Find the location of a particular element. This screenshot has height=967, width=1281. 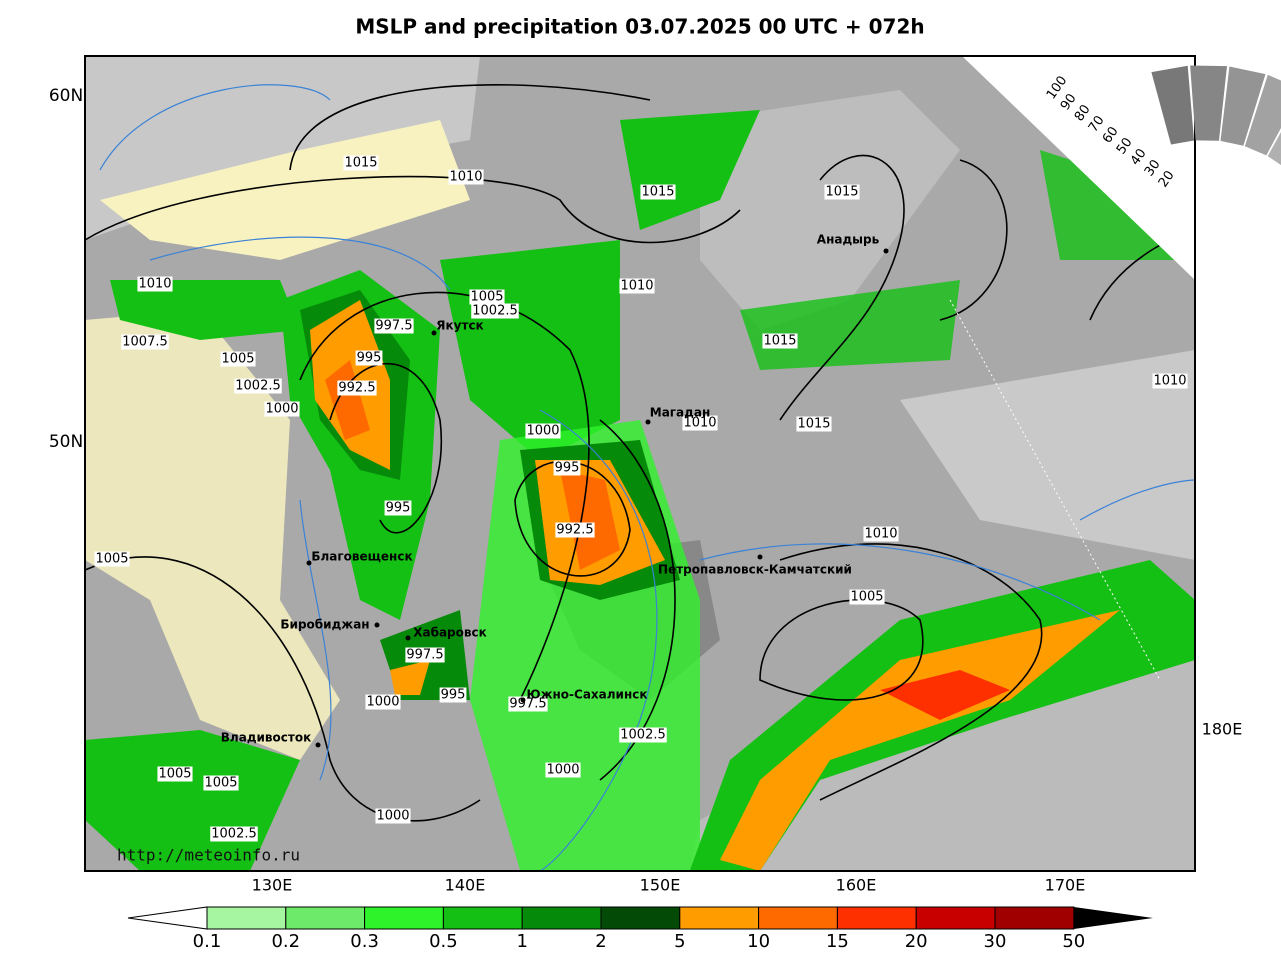

city-label: Благовещенск is located at coordinates (361, 557).